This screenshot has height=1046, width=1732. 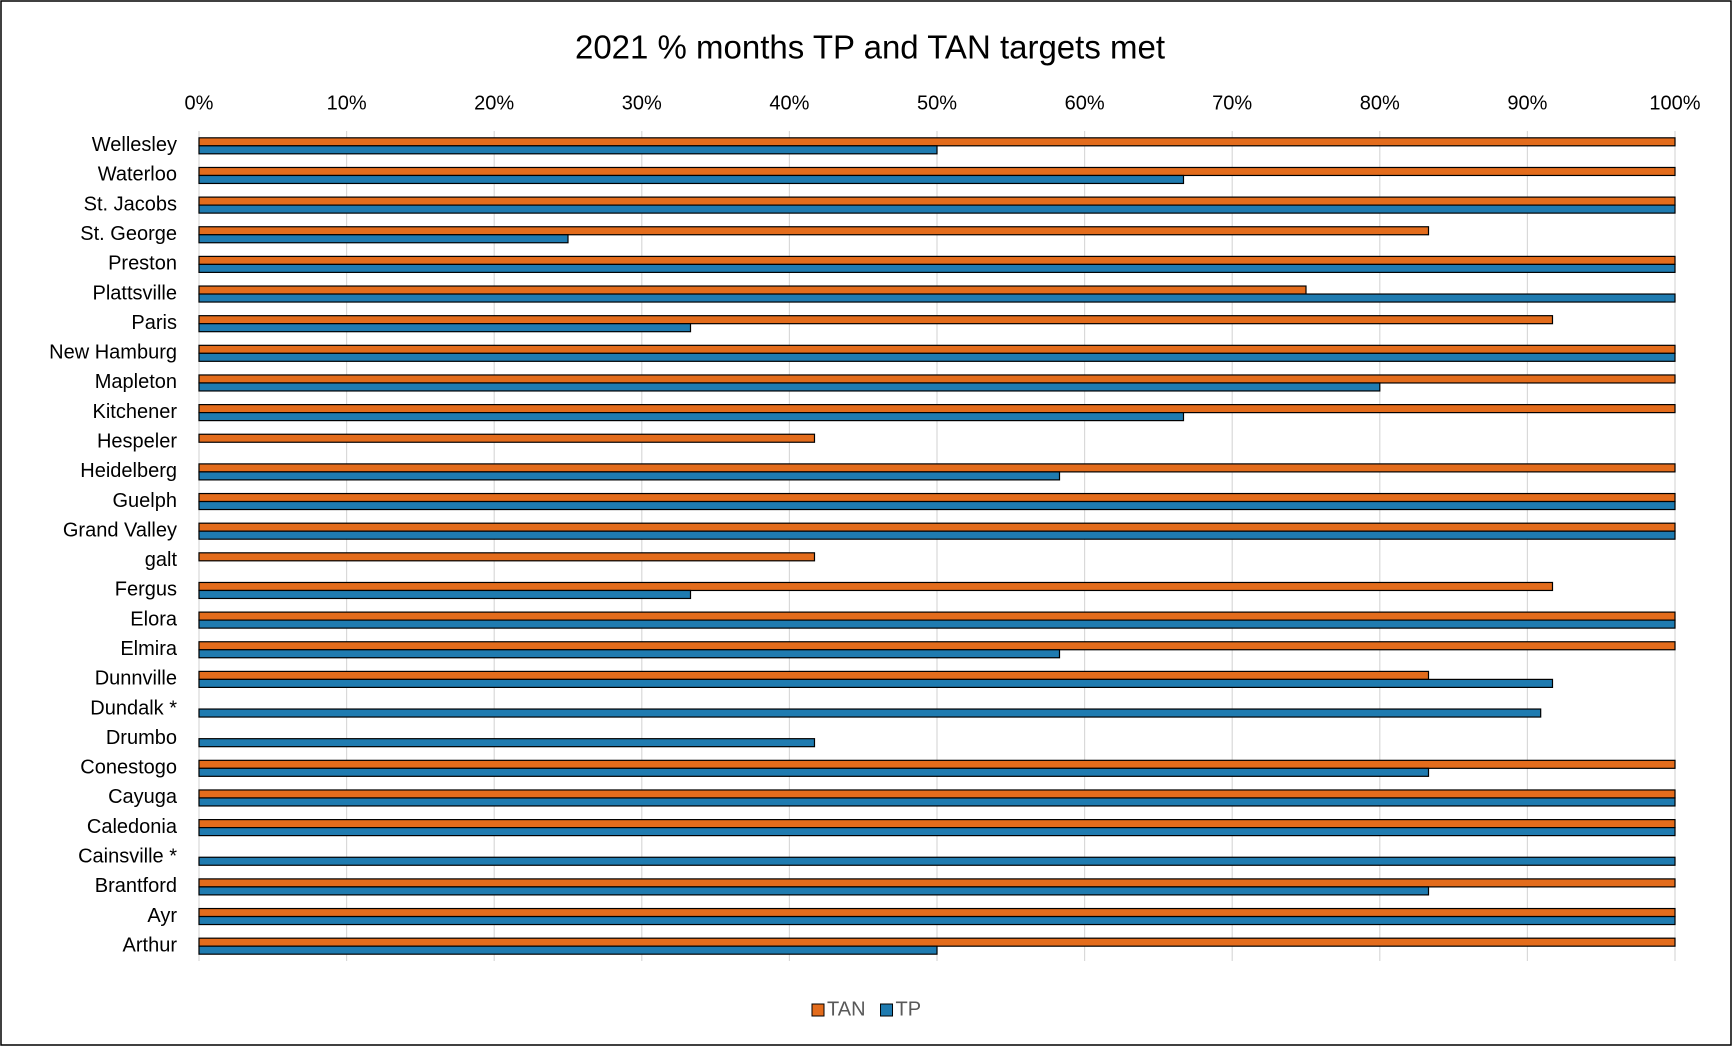 I want to click on y-tick-label: Plattsville, so click(x=135, y=293).